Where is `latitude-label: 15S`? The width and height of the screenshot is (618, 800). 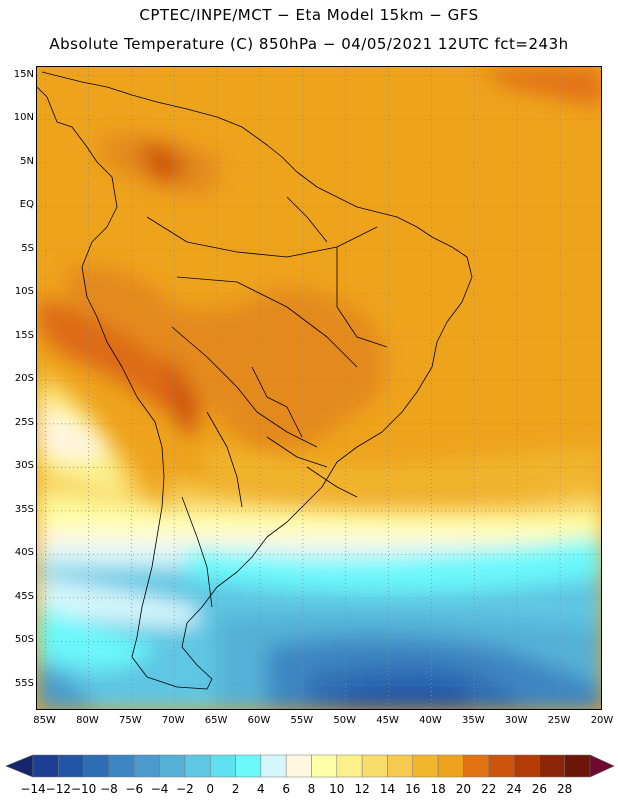
latitude-label: 15S is located at coordinates (24, 335).